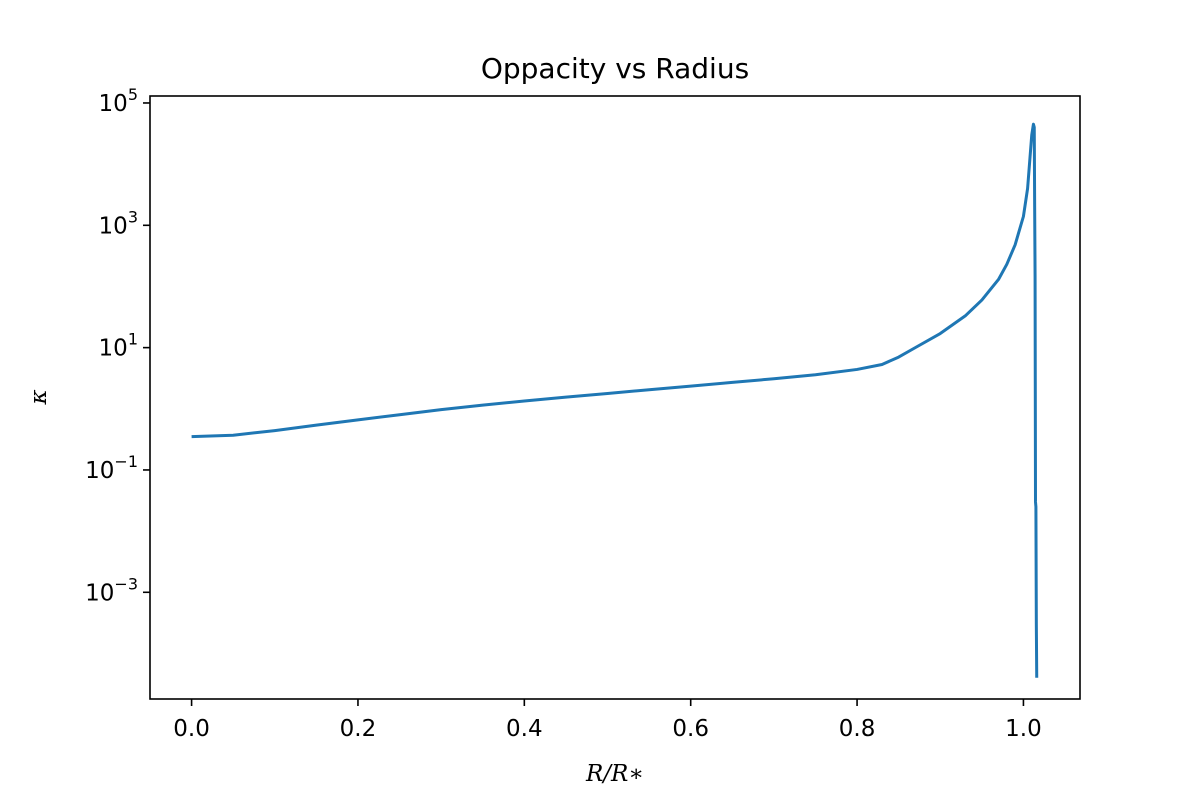  What do you see at coordinates (191, 729) in the screenshot?
I see `x-tick-label: 0.0` at bounding box center [191, 729].